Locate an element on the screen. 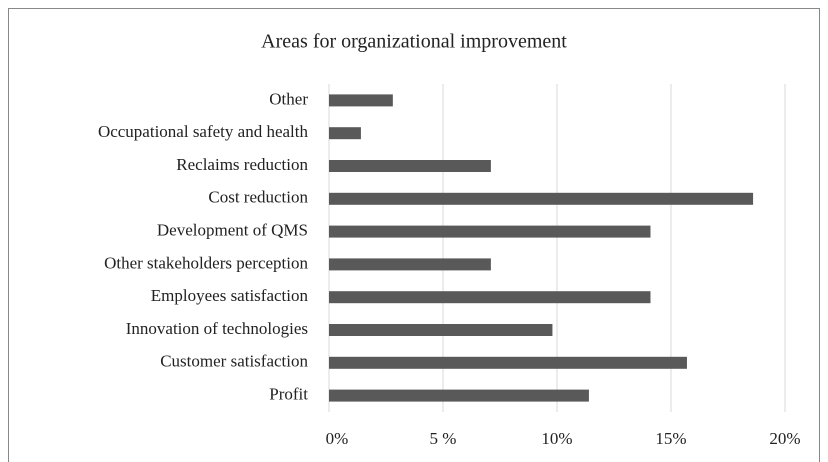  y-tick-label: Customer satisfaction is located at coordinates (234, 361).